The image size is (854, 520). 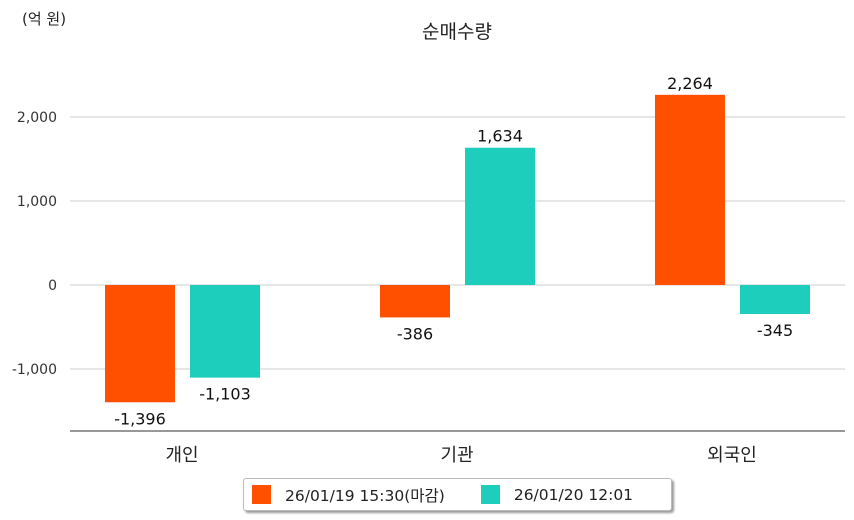 I want to click on data-label: 2,264, so click(x=690, y=83).